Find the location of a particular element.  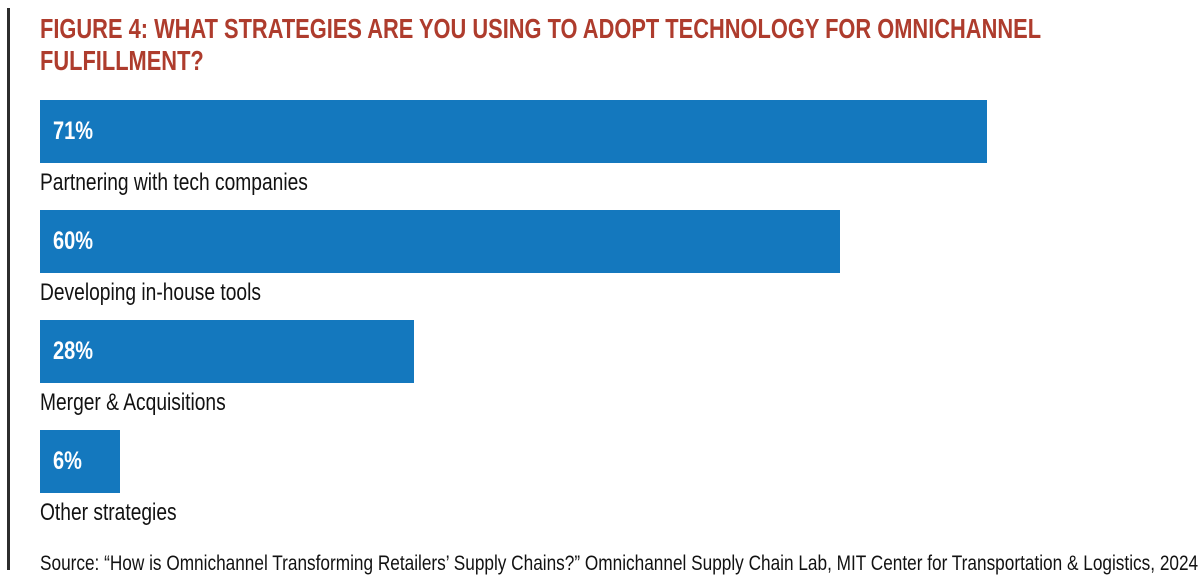

bar: 6% is located at coordinates (80, 461).